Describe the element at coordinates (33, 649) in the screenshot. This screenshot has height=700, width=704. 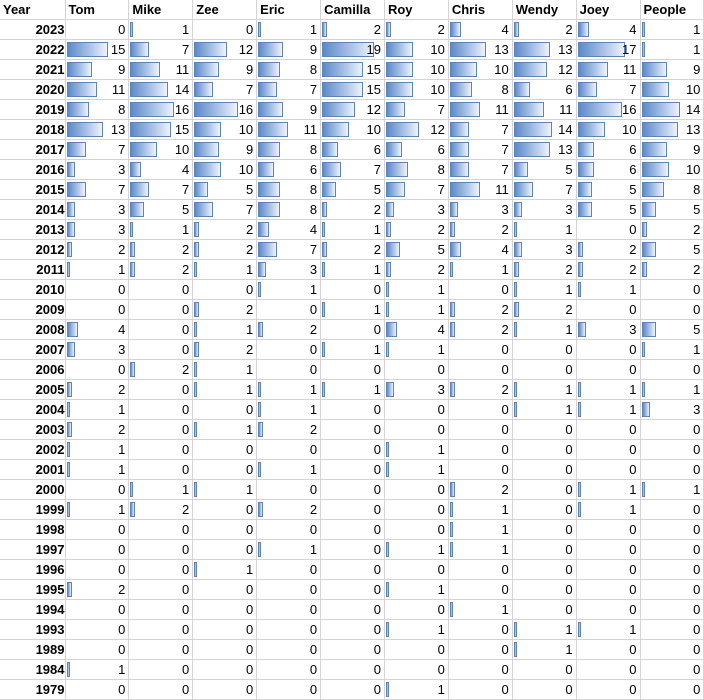
I see `year-cell: 1989` at that location.